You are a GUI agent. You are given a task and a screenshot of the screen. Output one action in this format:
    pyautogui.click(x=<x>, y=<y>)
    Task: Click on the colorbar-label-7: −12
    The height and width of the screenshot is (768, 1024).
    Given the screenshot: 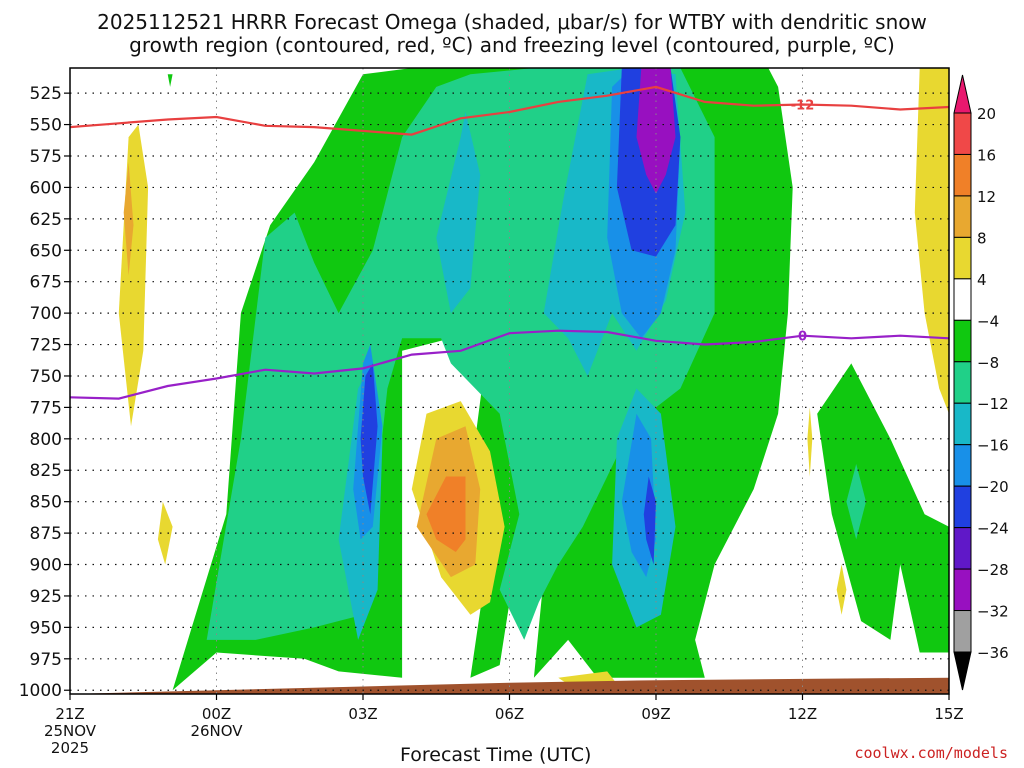 What is the action you would take?
    pyautogui.click(x=993, y=404)
    